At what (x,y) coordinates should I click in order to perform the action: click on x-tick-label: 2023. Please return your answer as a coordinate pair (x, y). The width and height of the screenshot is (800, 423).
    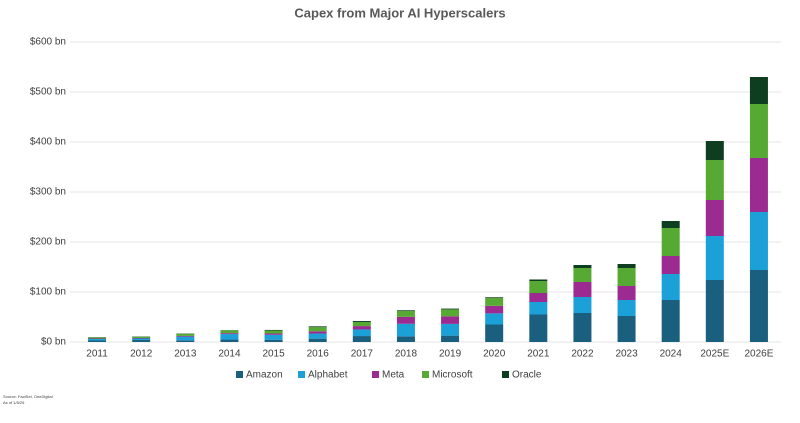
    Looking at the image, I should click on (626, 354).